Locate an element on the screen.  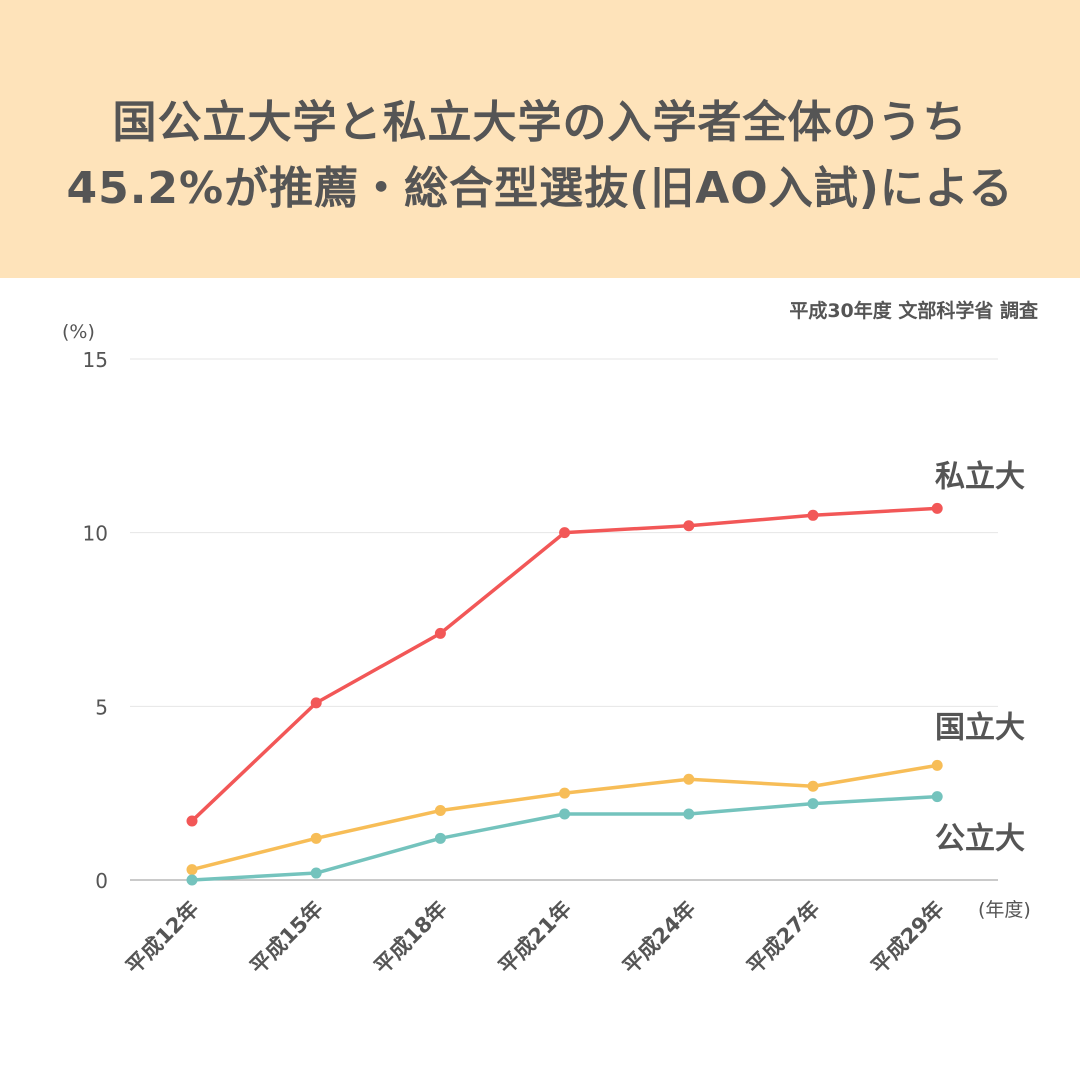
y-tick-label: 0 is located at coordinates (101, 881).